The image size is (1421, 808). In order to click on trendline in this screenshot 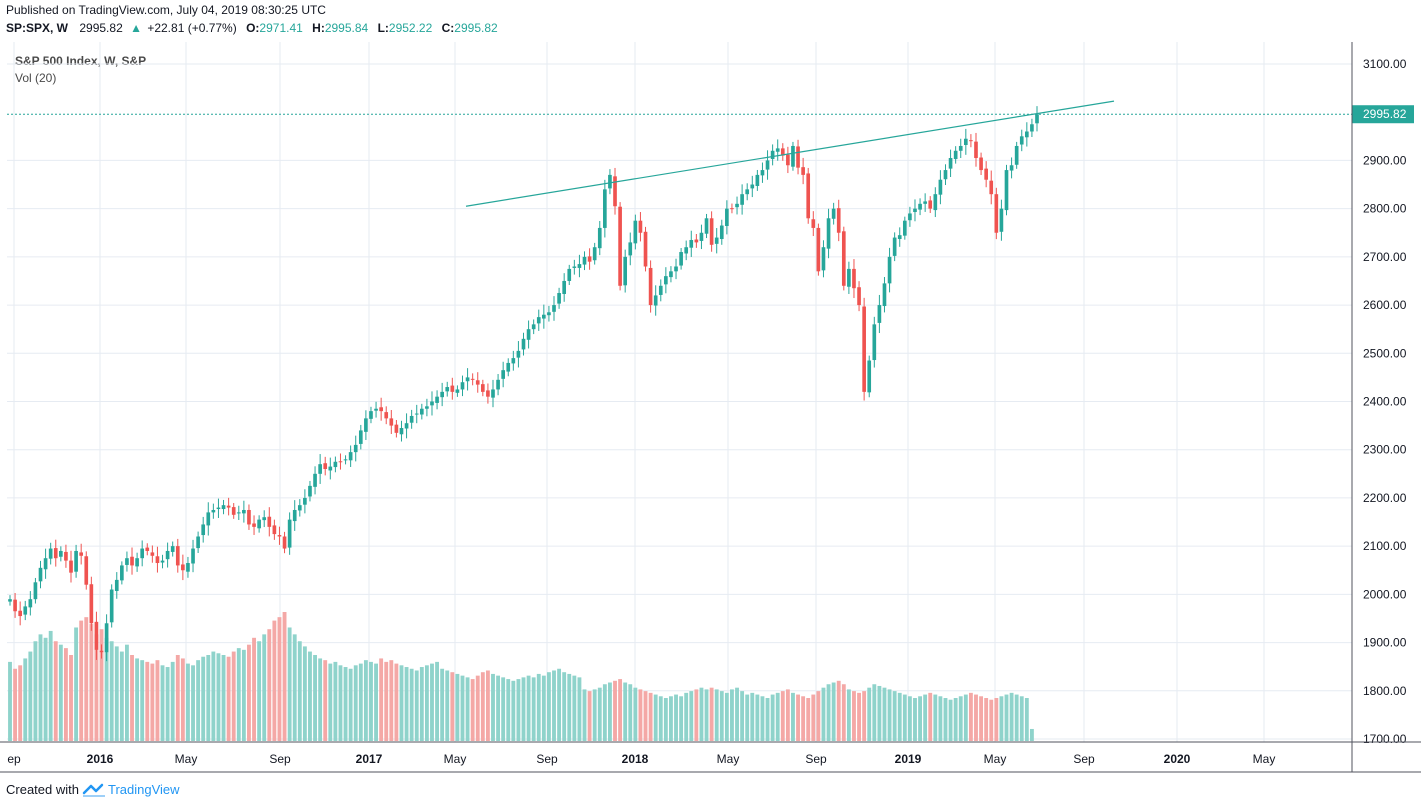, I will do `click(790, 153)`.